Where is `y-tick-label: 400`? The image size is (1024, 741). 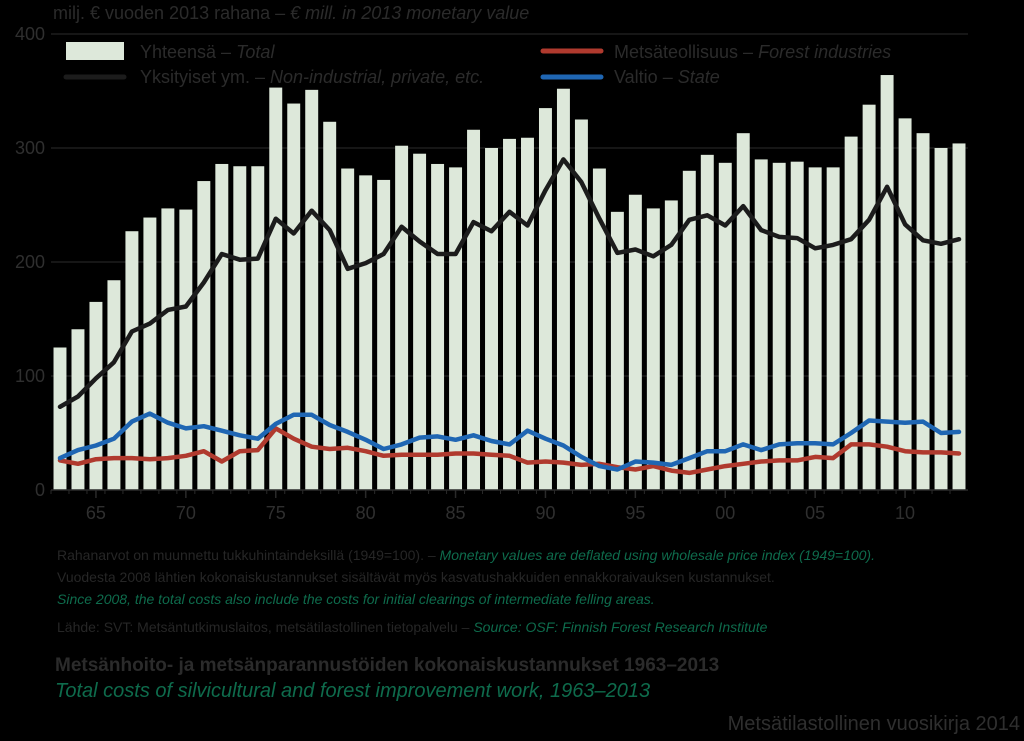
y-tick-label: 400 is located at coordinates (30, 34).